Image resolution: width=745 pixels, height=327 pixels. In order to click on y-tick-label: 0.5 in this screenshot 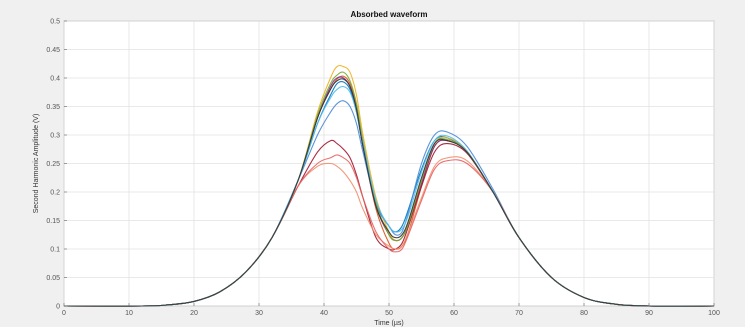, I will do `click(55, 22)`.